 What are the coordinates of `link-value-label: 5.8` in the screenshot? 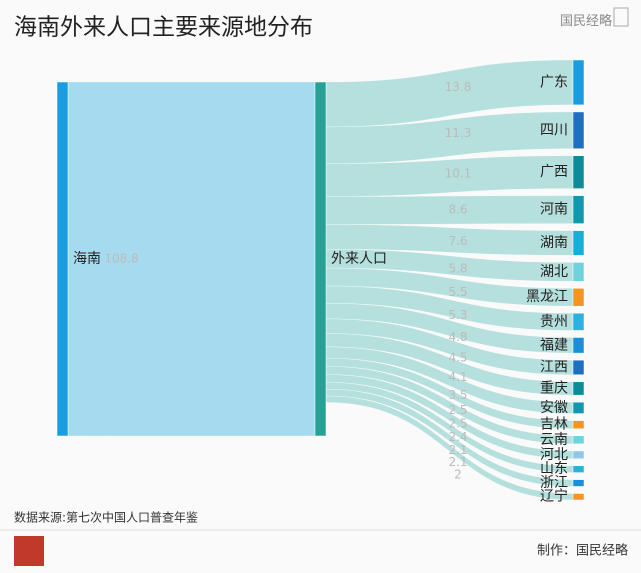 It's located at (457, 268).